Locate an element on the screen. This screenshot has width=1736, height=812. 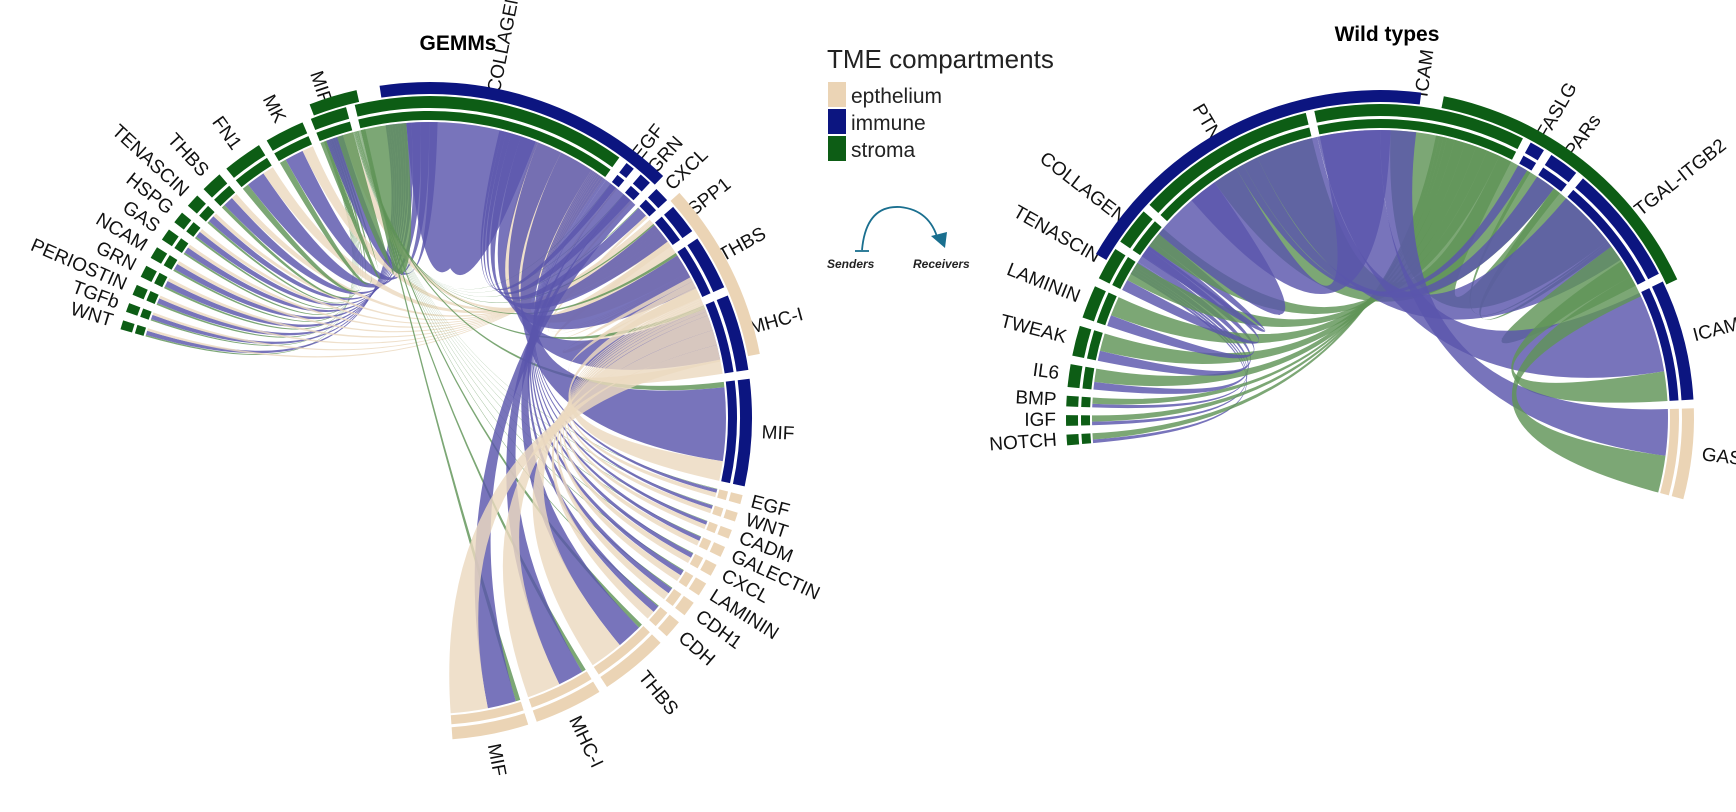
sector-label: COLLAGEN is located at coordinates (1082, 188).